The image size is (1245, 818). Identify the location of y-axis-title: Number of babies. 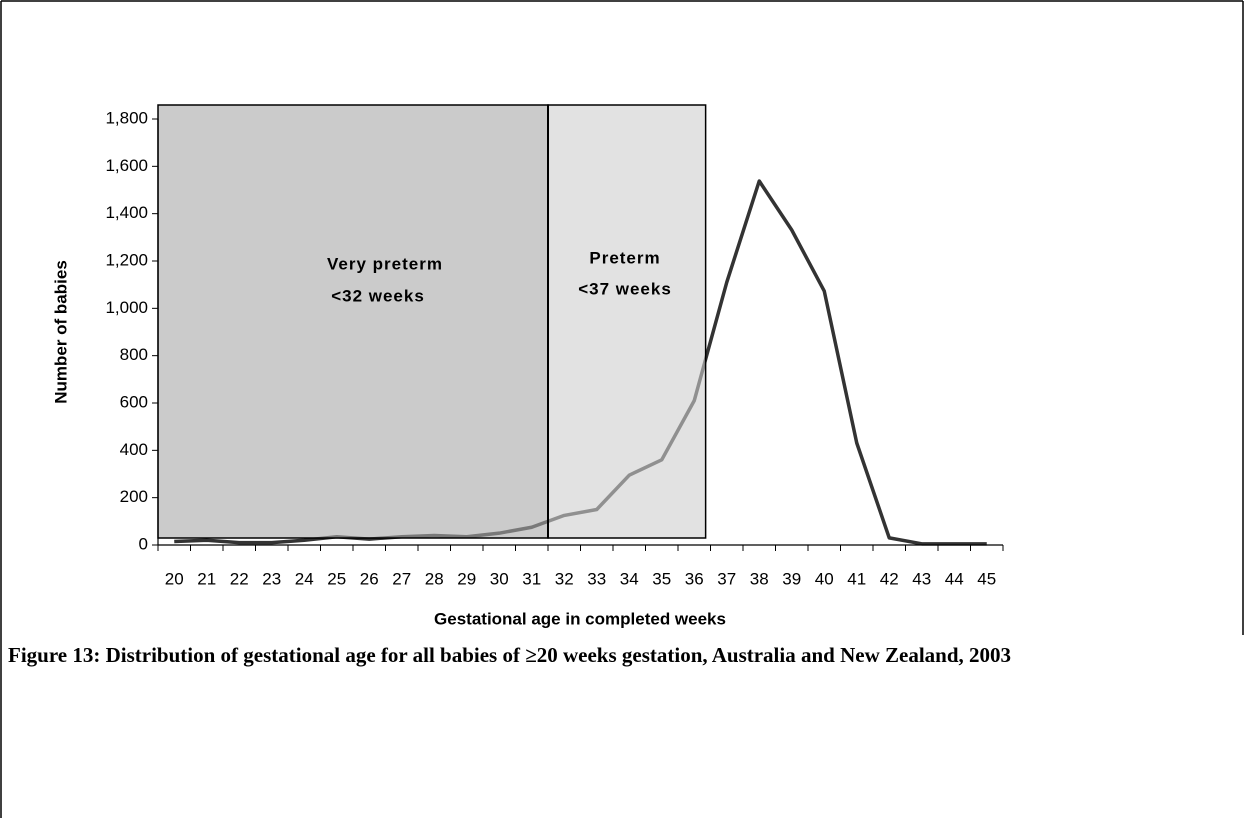
(60, 332).